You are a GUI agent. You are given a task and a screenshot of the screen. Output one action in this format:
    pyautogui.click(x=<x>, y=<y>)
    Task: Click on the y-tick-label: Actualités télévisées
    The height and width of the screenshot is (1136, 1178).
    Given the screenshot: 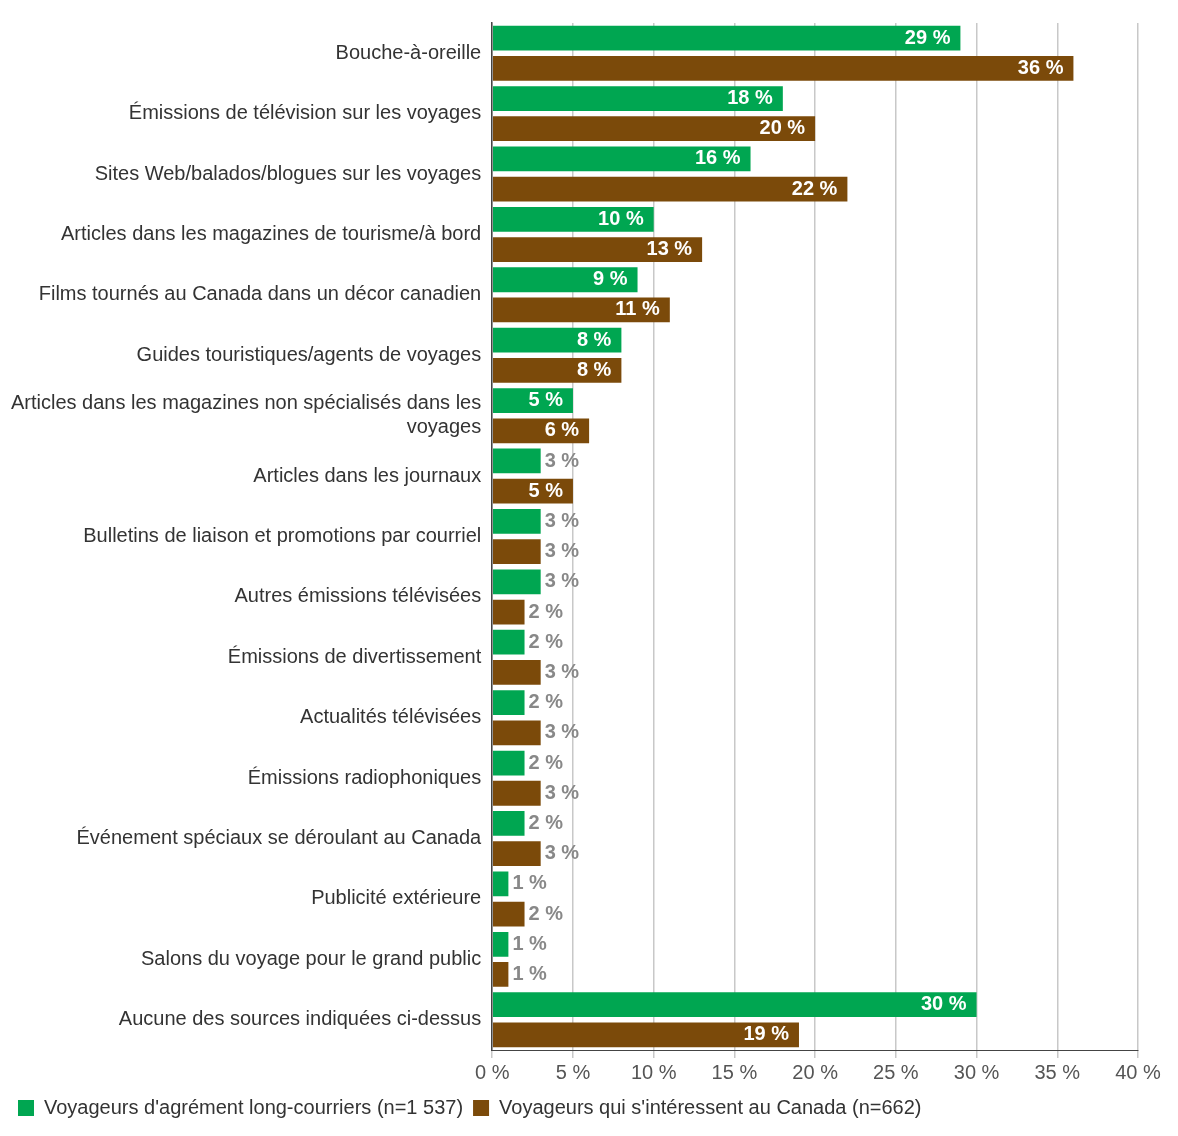 What is the action you would take?
    pyautogui.click(x=391, y=716)
    